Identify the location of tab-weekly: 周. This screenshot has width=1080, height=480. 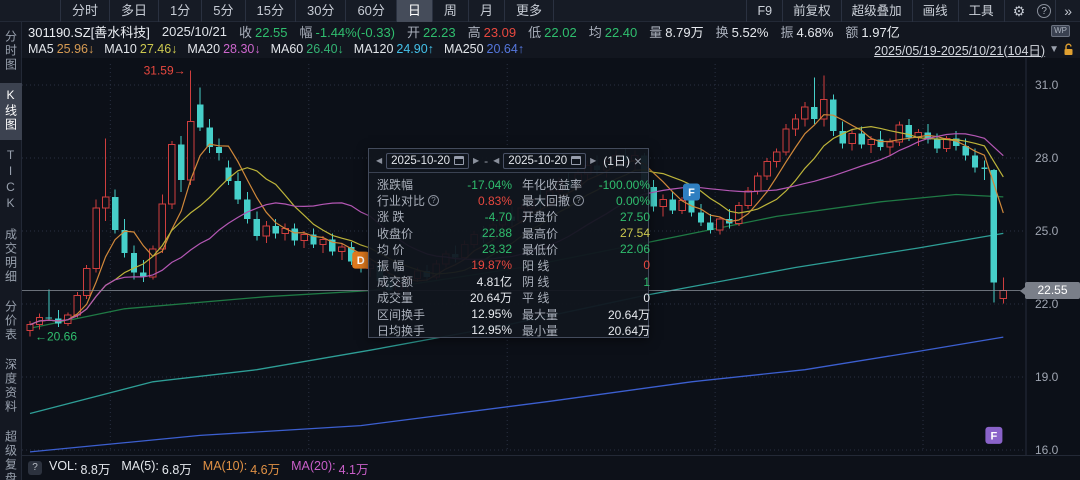
(451, 11).